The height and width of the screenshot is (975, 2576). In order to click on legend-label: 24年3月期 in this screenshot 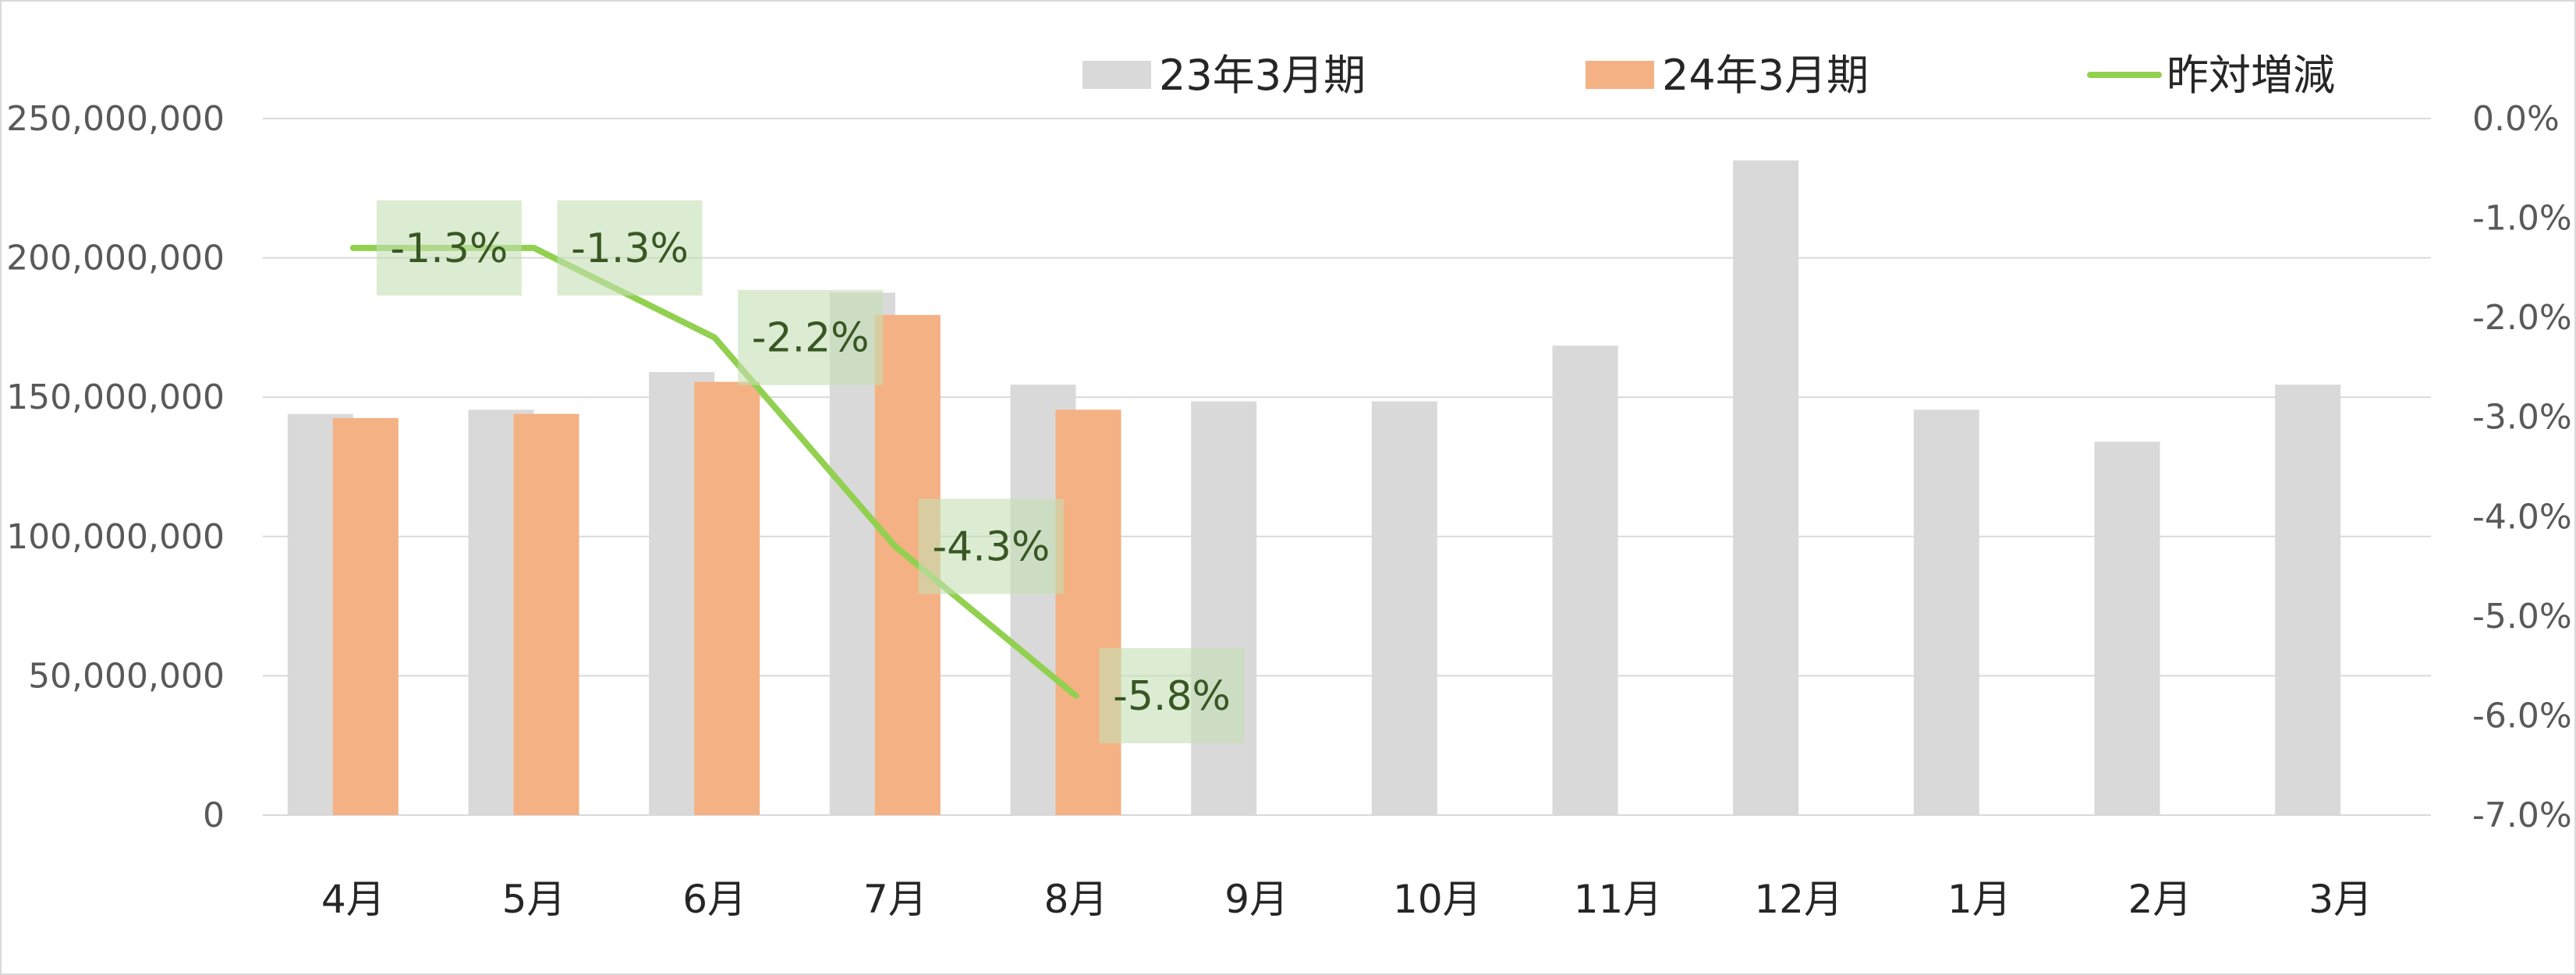, I will do `click(1766, 76)`.